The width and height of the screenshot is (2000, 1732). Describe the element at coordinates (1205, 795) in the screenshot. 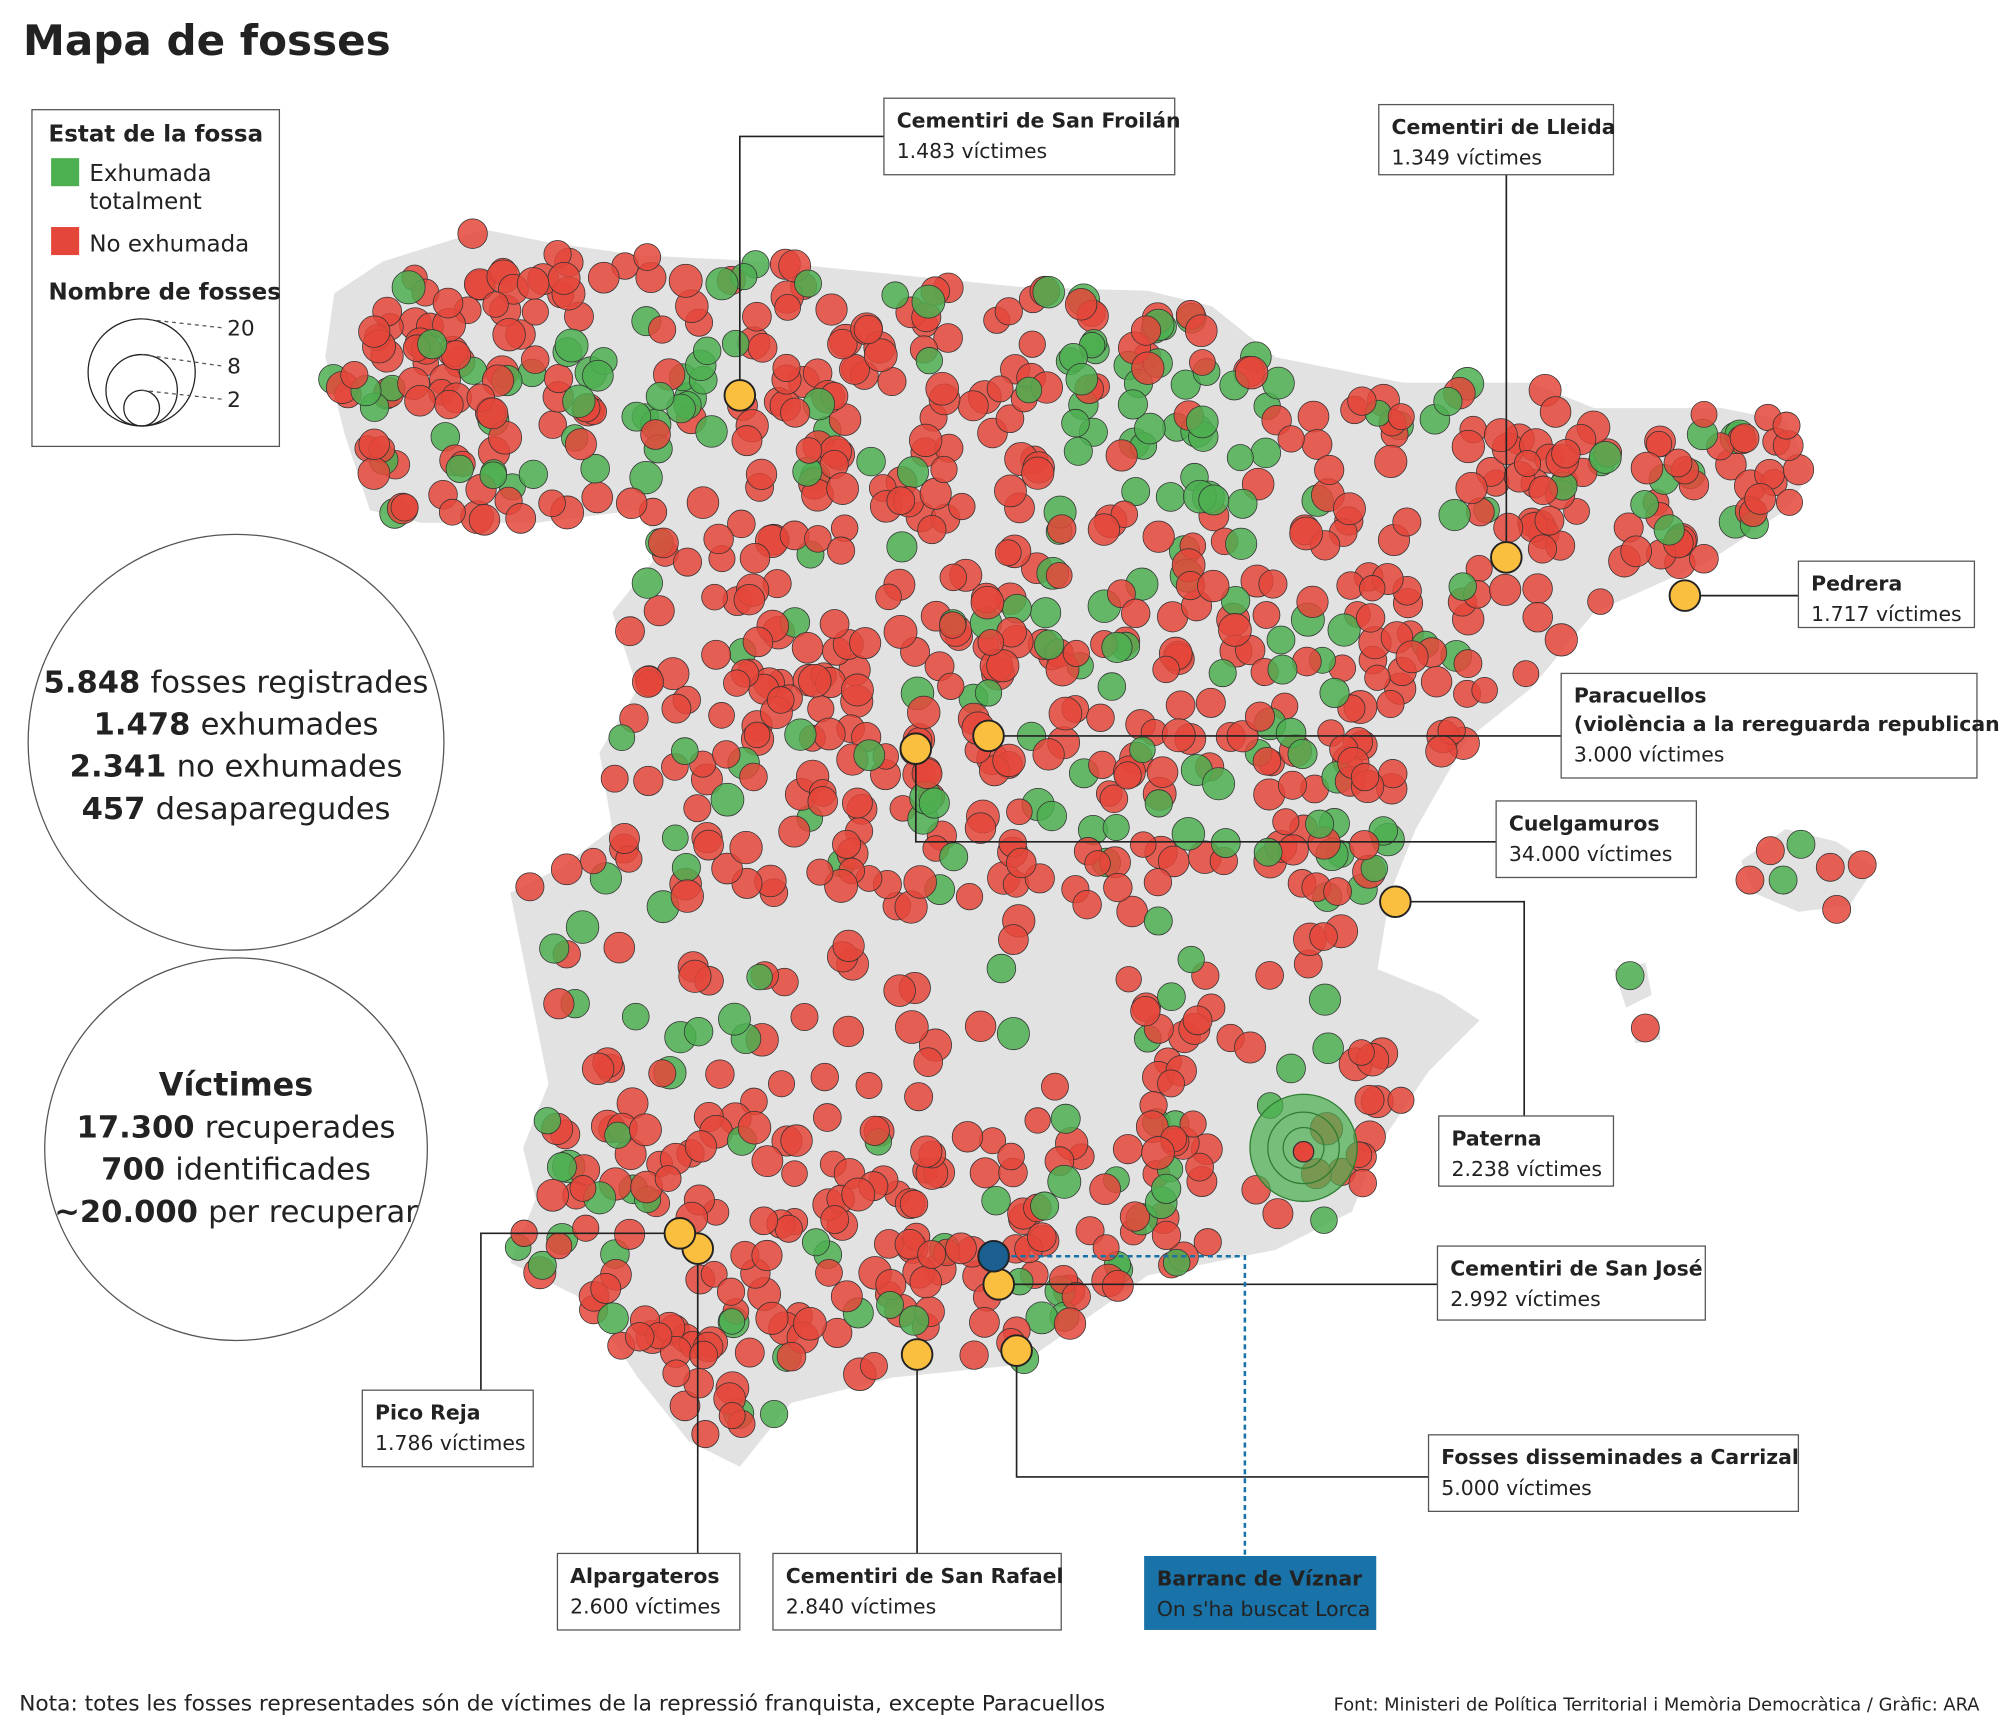

I see `leader-line` at that location.